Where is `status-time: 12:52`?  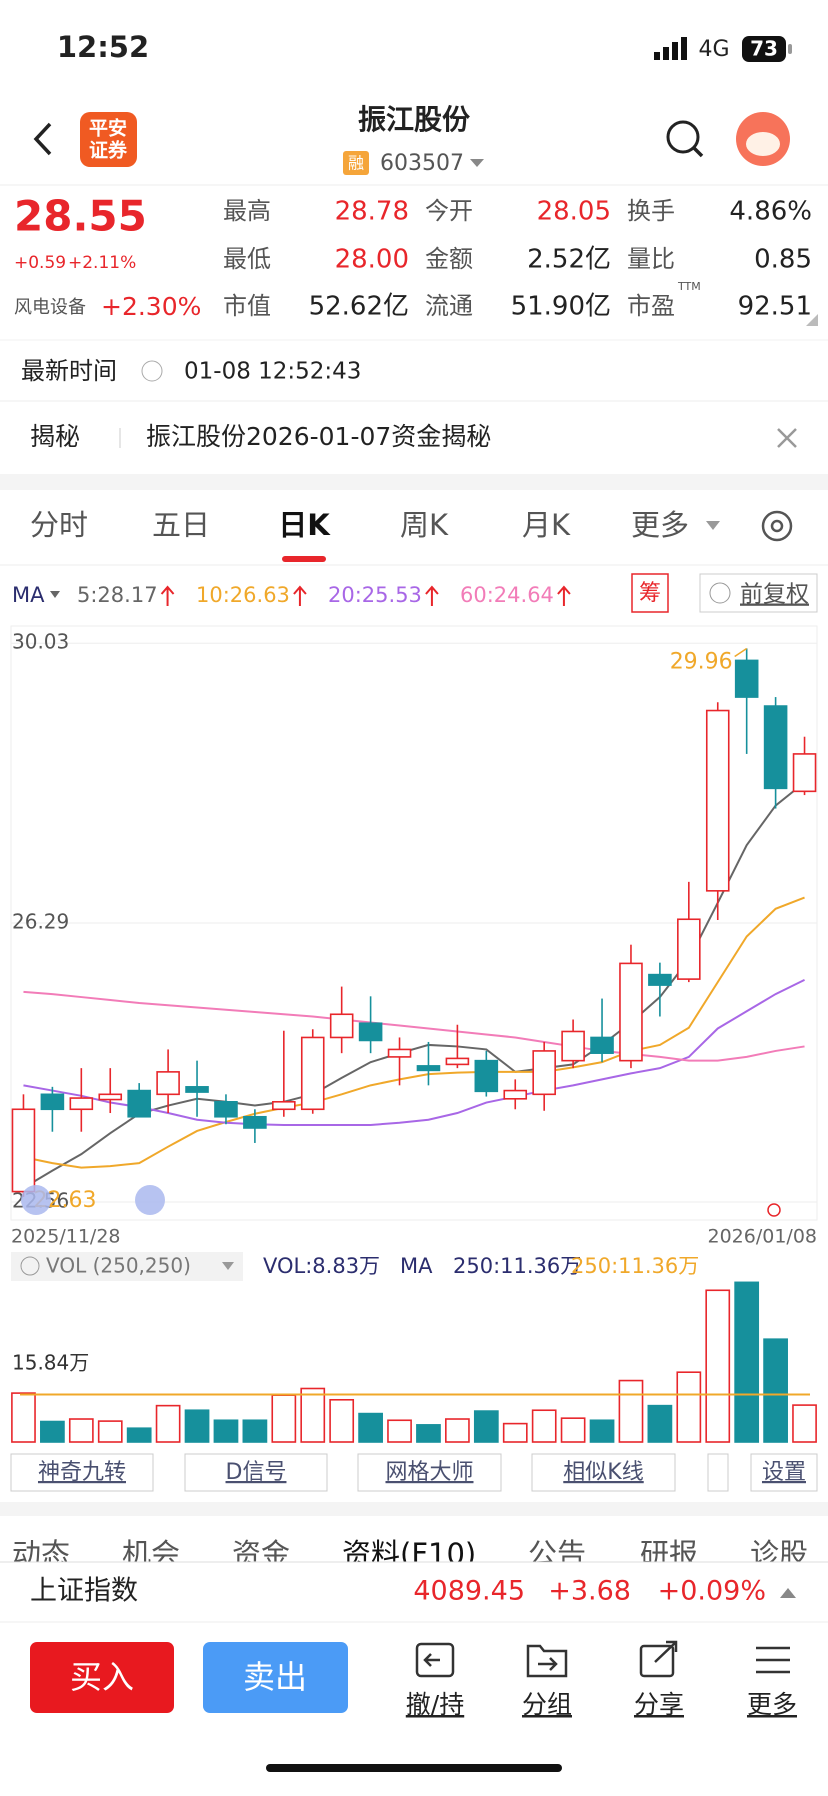
status-time: 12:52 is located at coordinates (103, 47).